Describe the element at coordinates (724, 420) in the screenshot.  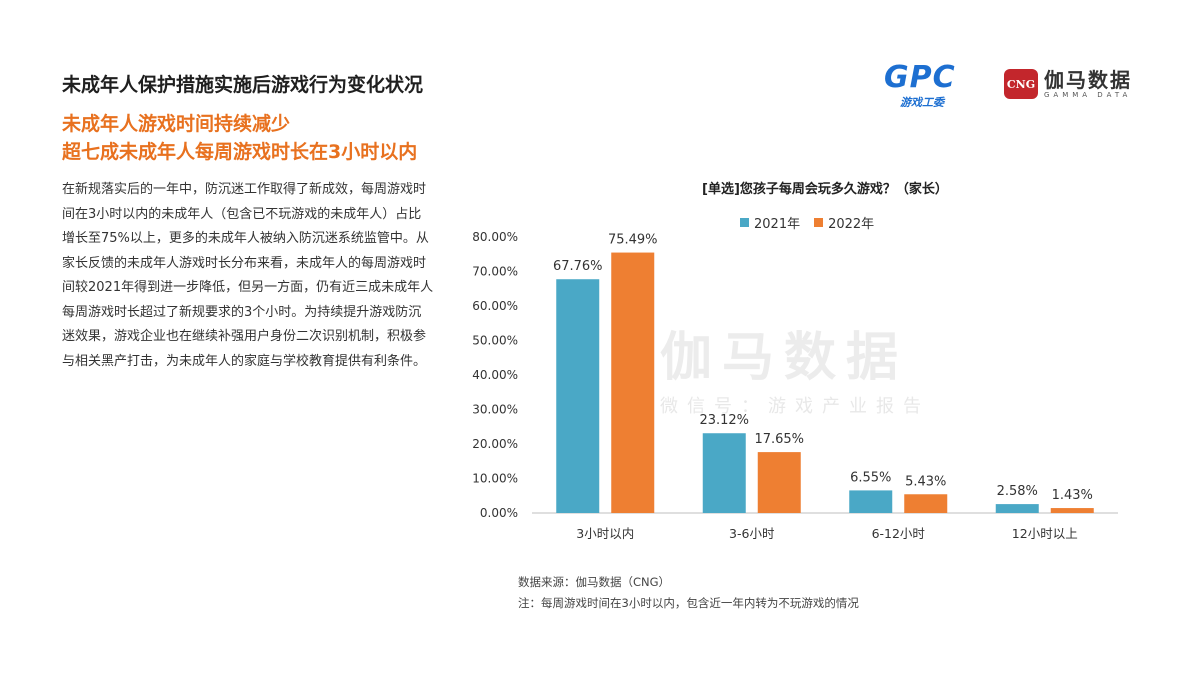
I see `data-label: 23.12%` at that location.